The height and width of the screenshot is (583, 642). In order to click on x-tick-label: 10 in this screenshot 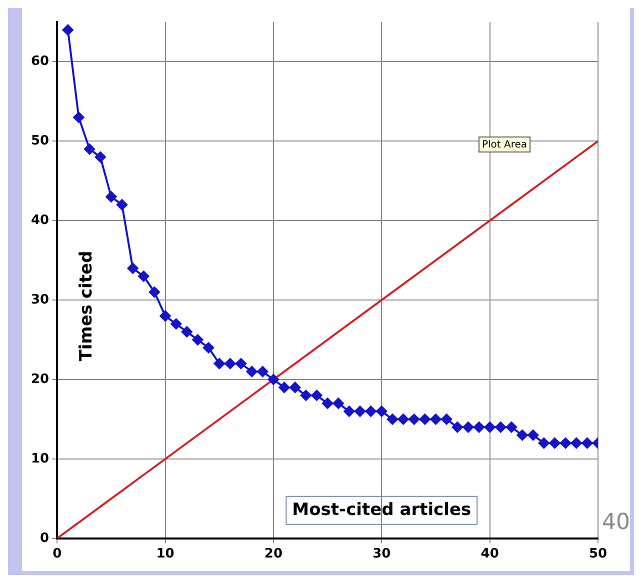, I will do `click(165, 554)`.